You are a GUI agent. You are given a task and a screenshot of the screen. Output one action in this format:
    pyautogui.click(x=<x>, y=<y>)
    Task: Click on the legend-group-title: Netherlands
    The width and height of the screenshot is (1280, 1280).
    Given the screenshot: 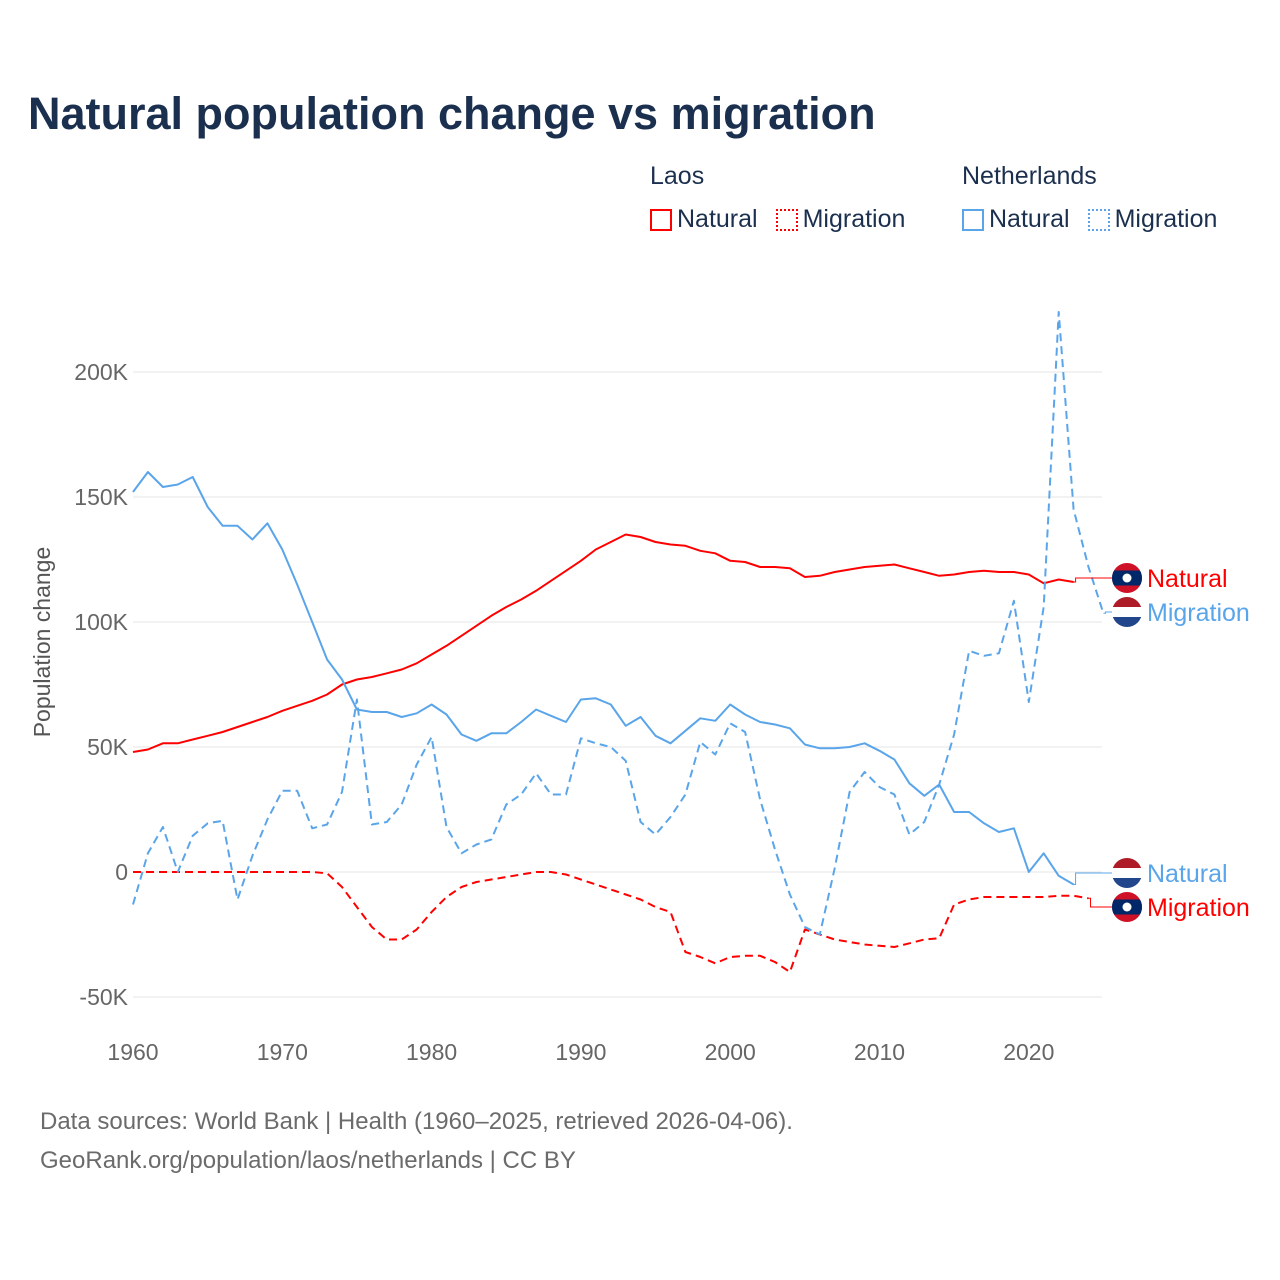 What is the action you would take?
    pyautogui.click(x=1029, y=176)
    